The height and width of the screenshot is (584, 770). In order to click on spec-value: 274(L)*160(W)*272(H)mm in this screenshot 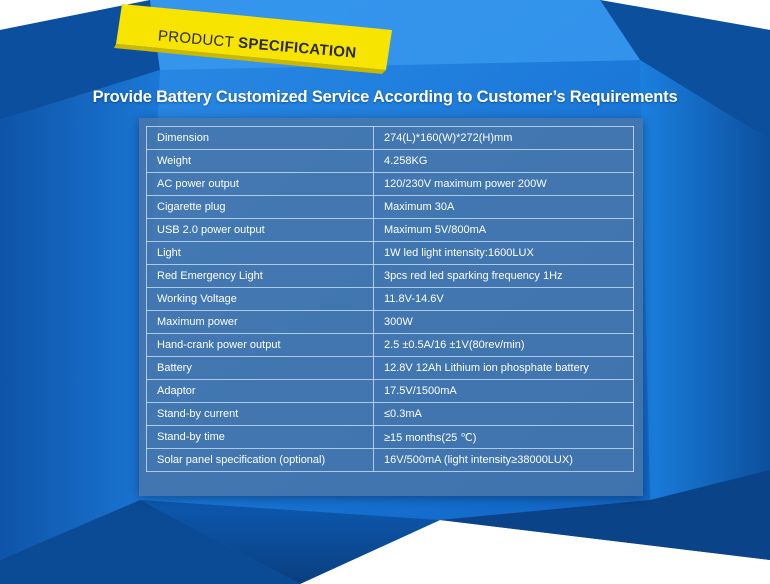, I will do `click(503, 138)`.